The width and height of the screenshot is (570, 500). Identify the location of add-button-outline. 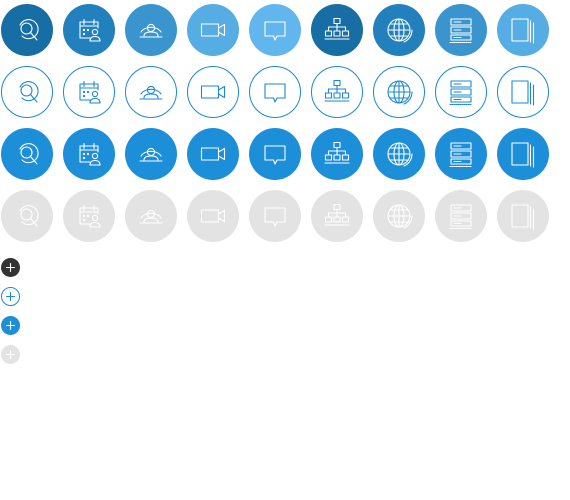
(10, 296).